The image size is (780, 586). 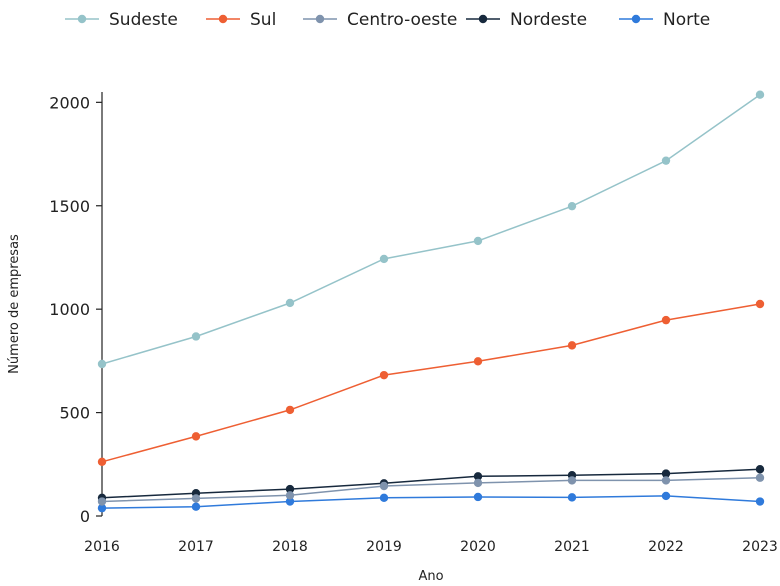 I want to click on x-tick-label: 2023, so click(x=760, y=547).